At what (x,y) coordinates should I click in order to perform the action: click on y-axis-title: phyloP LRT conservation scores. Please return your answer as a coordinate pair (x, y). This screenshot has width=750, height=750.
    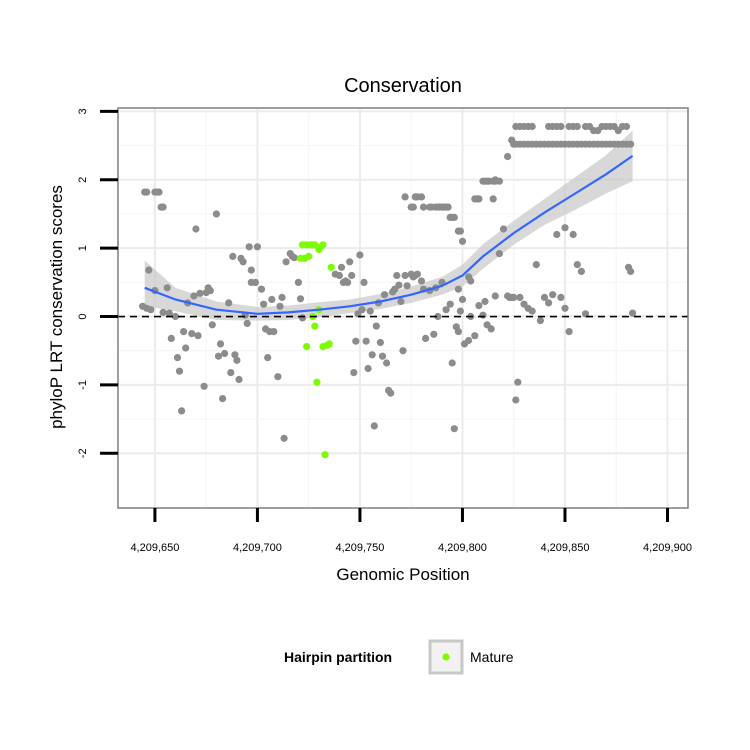
    Looking at the image, I should click on (56, 307).